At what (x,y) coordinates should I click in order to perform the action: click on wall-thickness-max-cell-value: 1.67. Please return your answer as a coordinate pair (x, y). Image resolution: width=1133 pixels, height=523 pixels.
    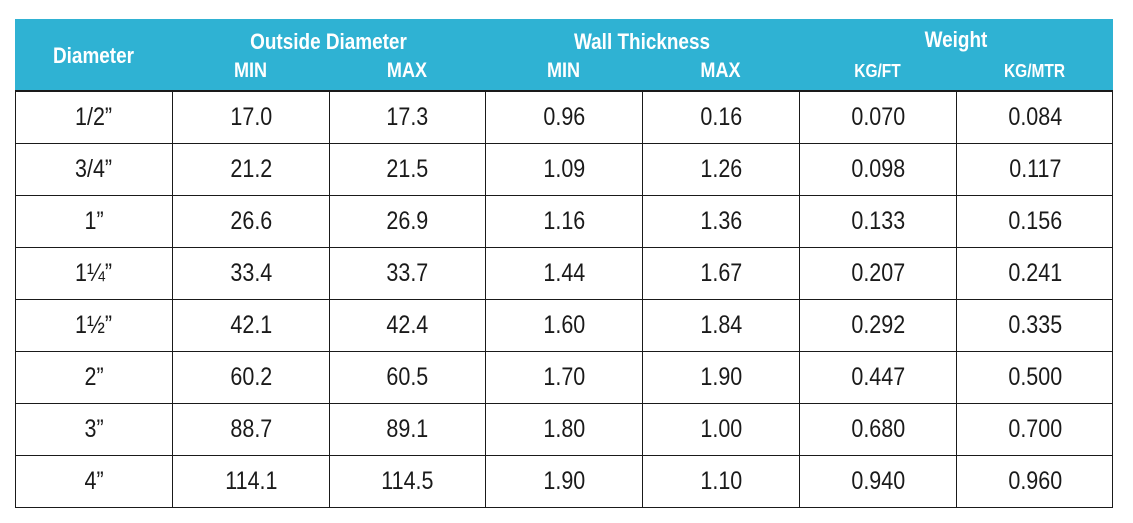
    Looking at the image, I should click on (721, 273).